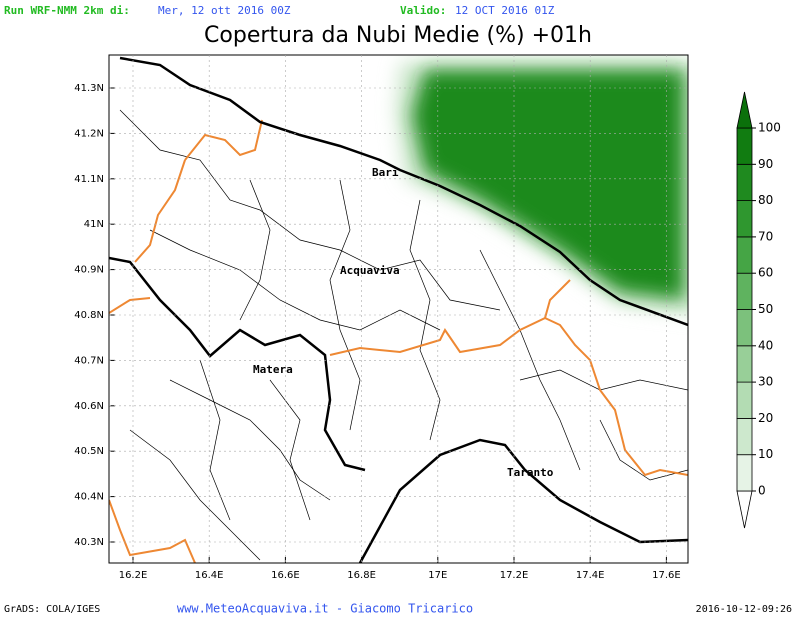 This screenshot has height=618, width=800. I want to click on lat-tick-label: 41.2N, so click(89, 133).